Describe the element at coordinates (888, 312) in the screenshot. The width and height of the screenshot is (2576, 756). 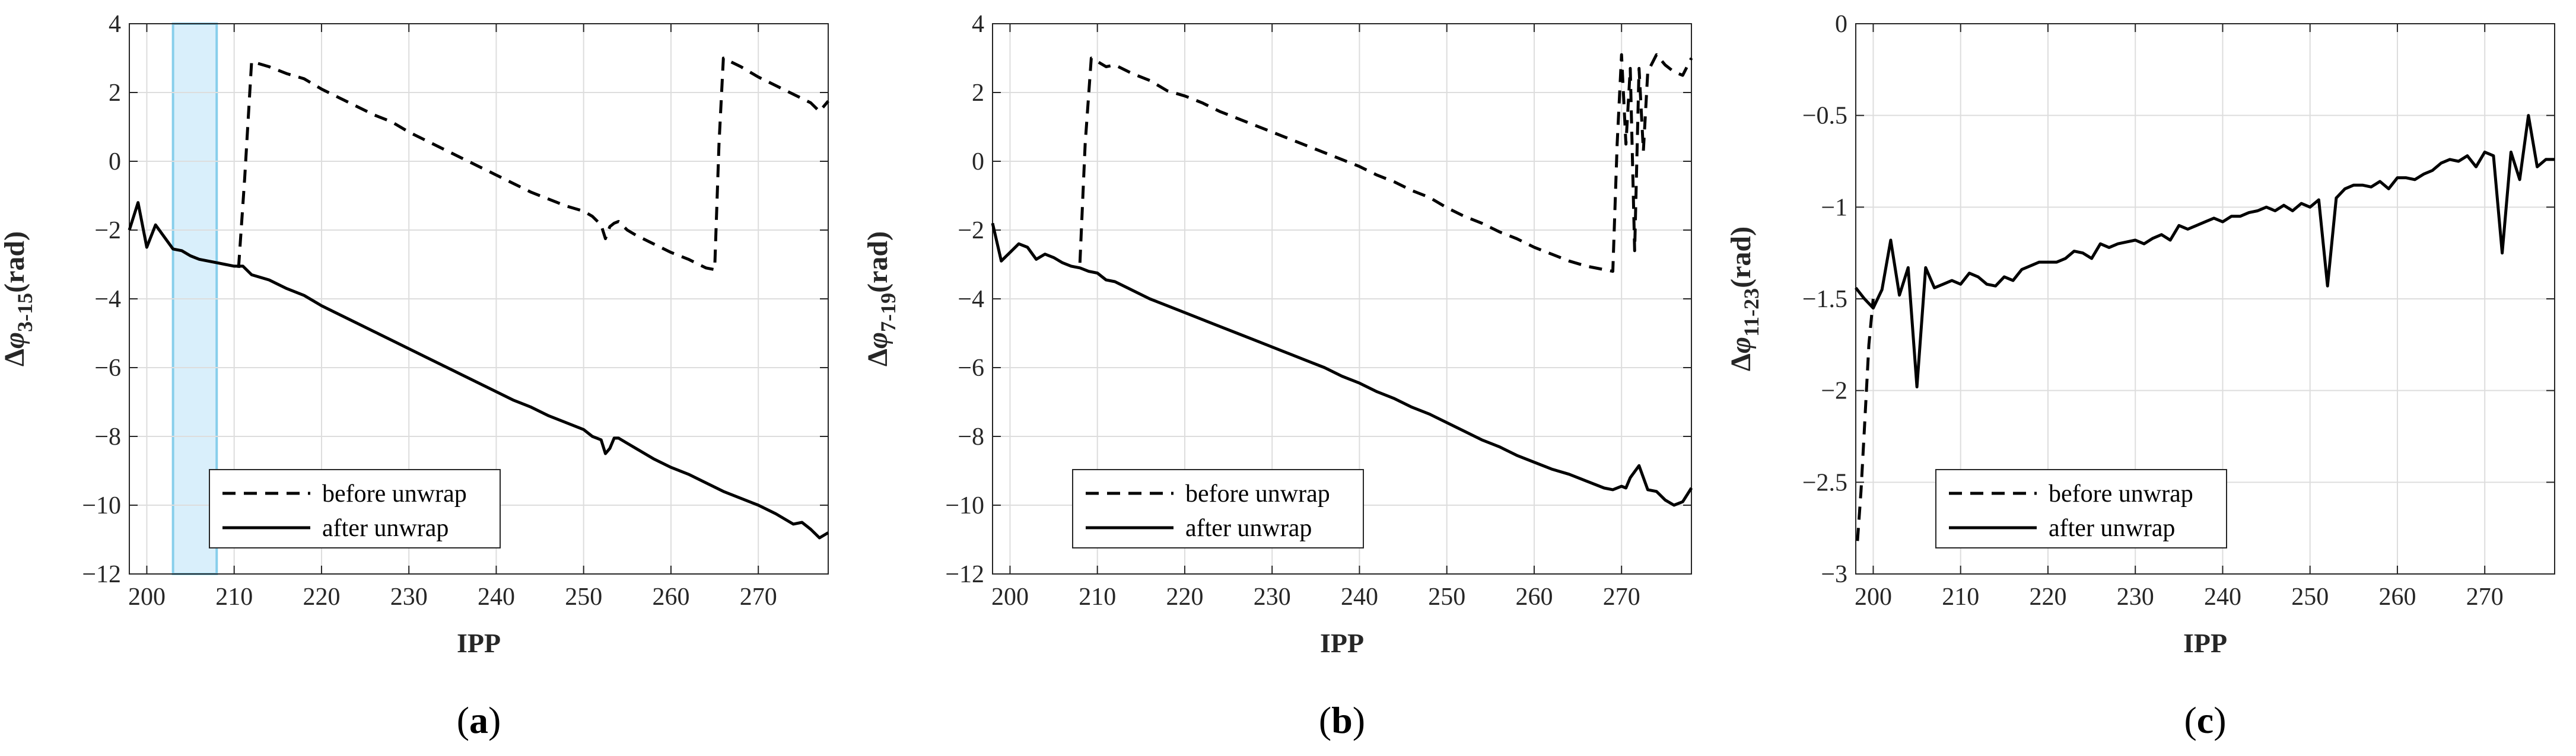
I see `y-axis-label-subscript: 7-19` at that location.